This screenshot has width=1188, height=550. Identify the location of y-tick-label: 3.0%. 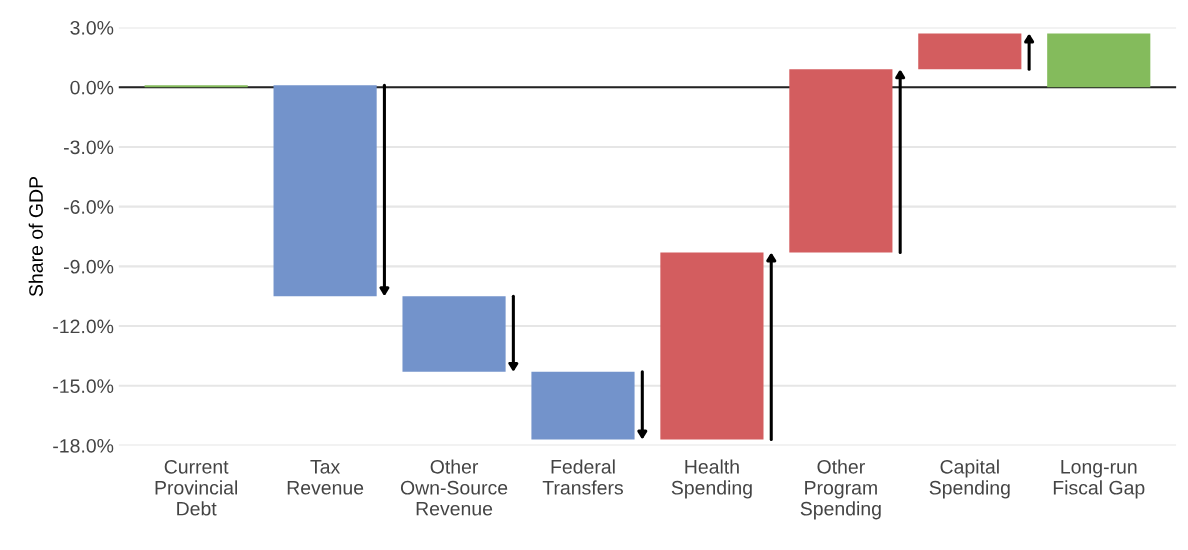
(92, 27).